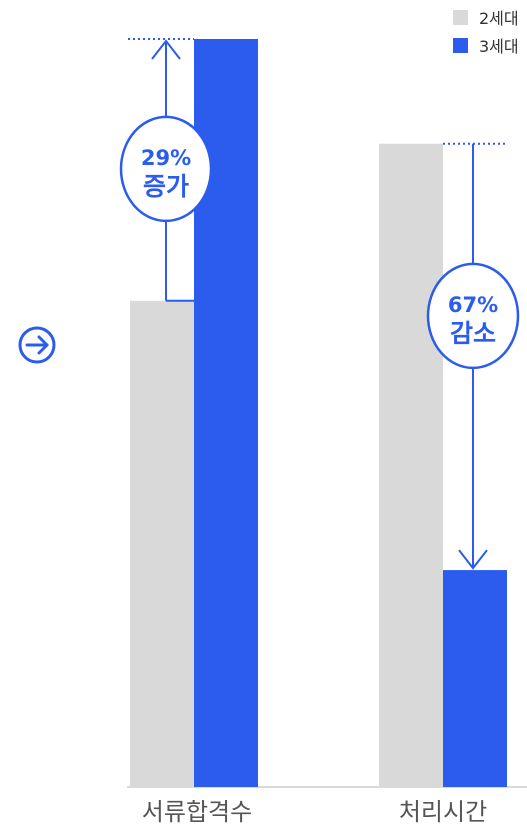  I want to click on annotation-word: 감소, so click(473, 333).